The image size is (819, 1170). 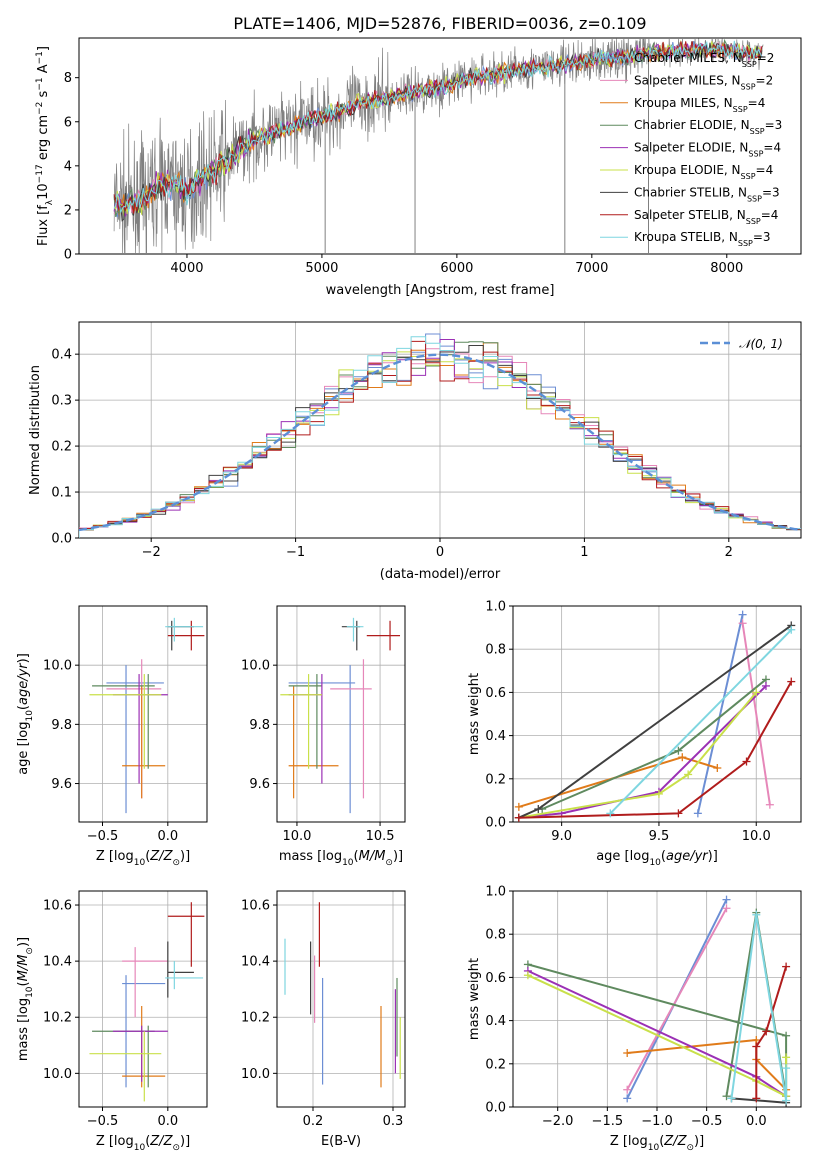 What do you see at coordinates (704, 60) in the screenshot?
I see `legend-label: Chabrier MILES, NSSP=2` at bounding box center [704, 60].